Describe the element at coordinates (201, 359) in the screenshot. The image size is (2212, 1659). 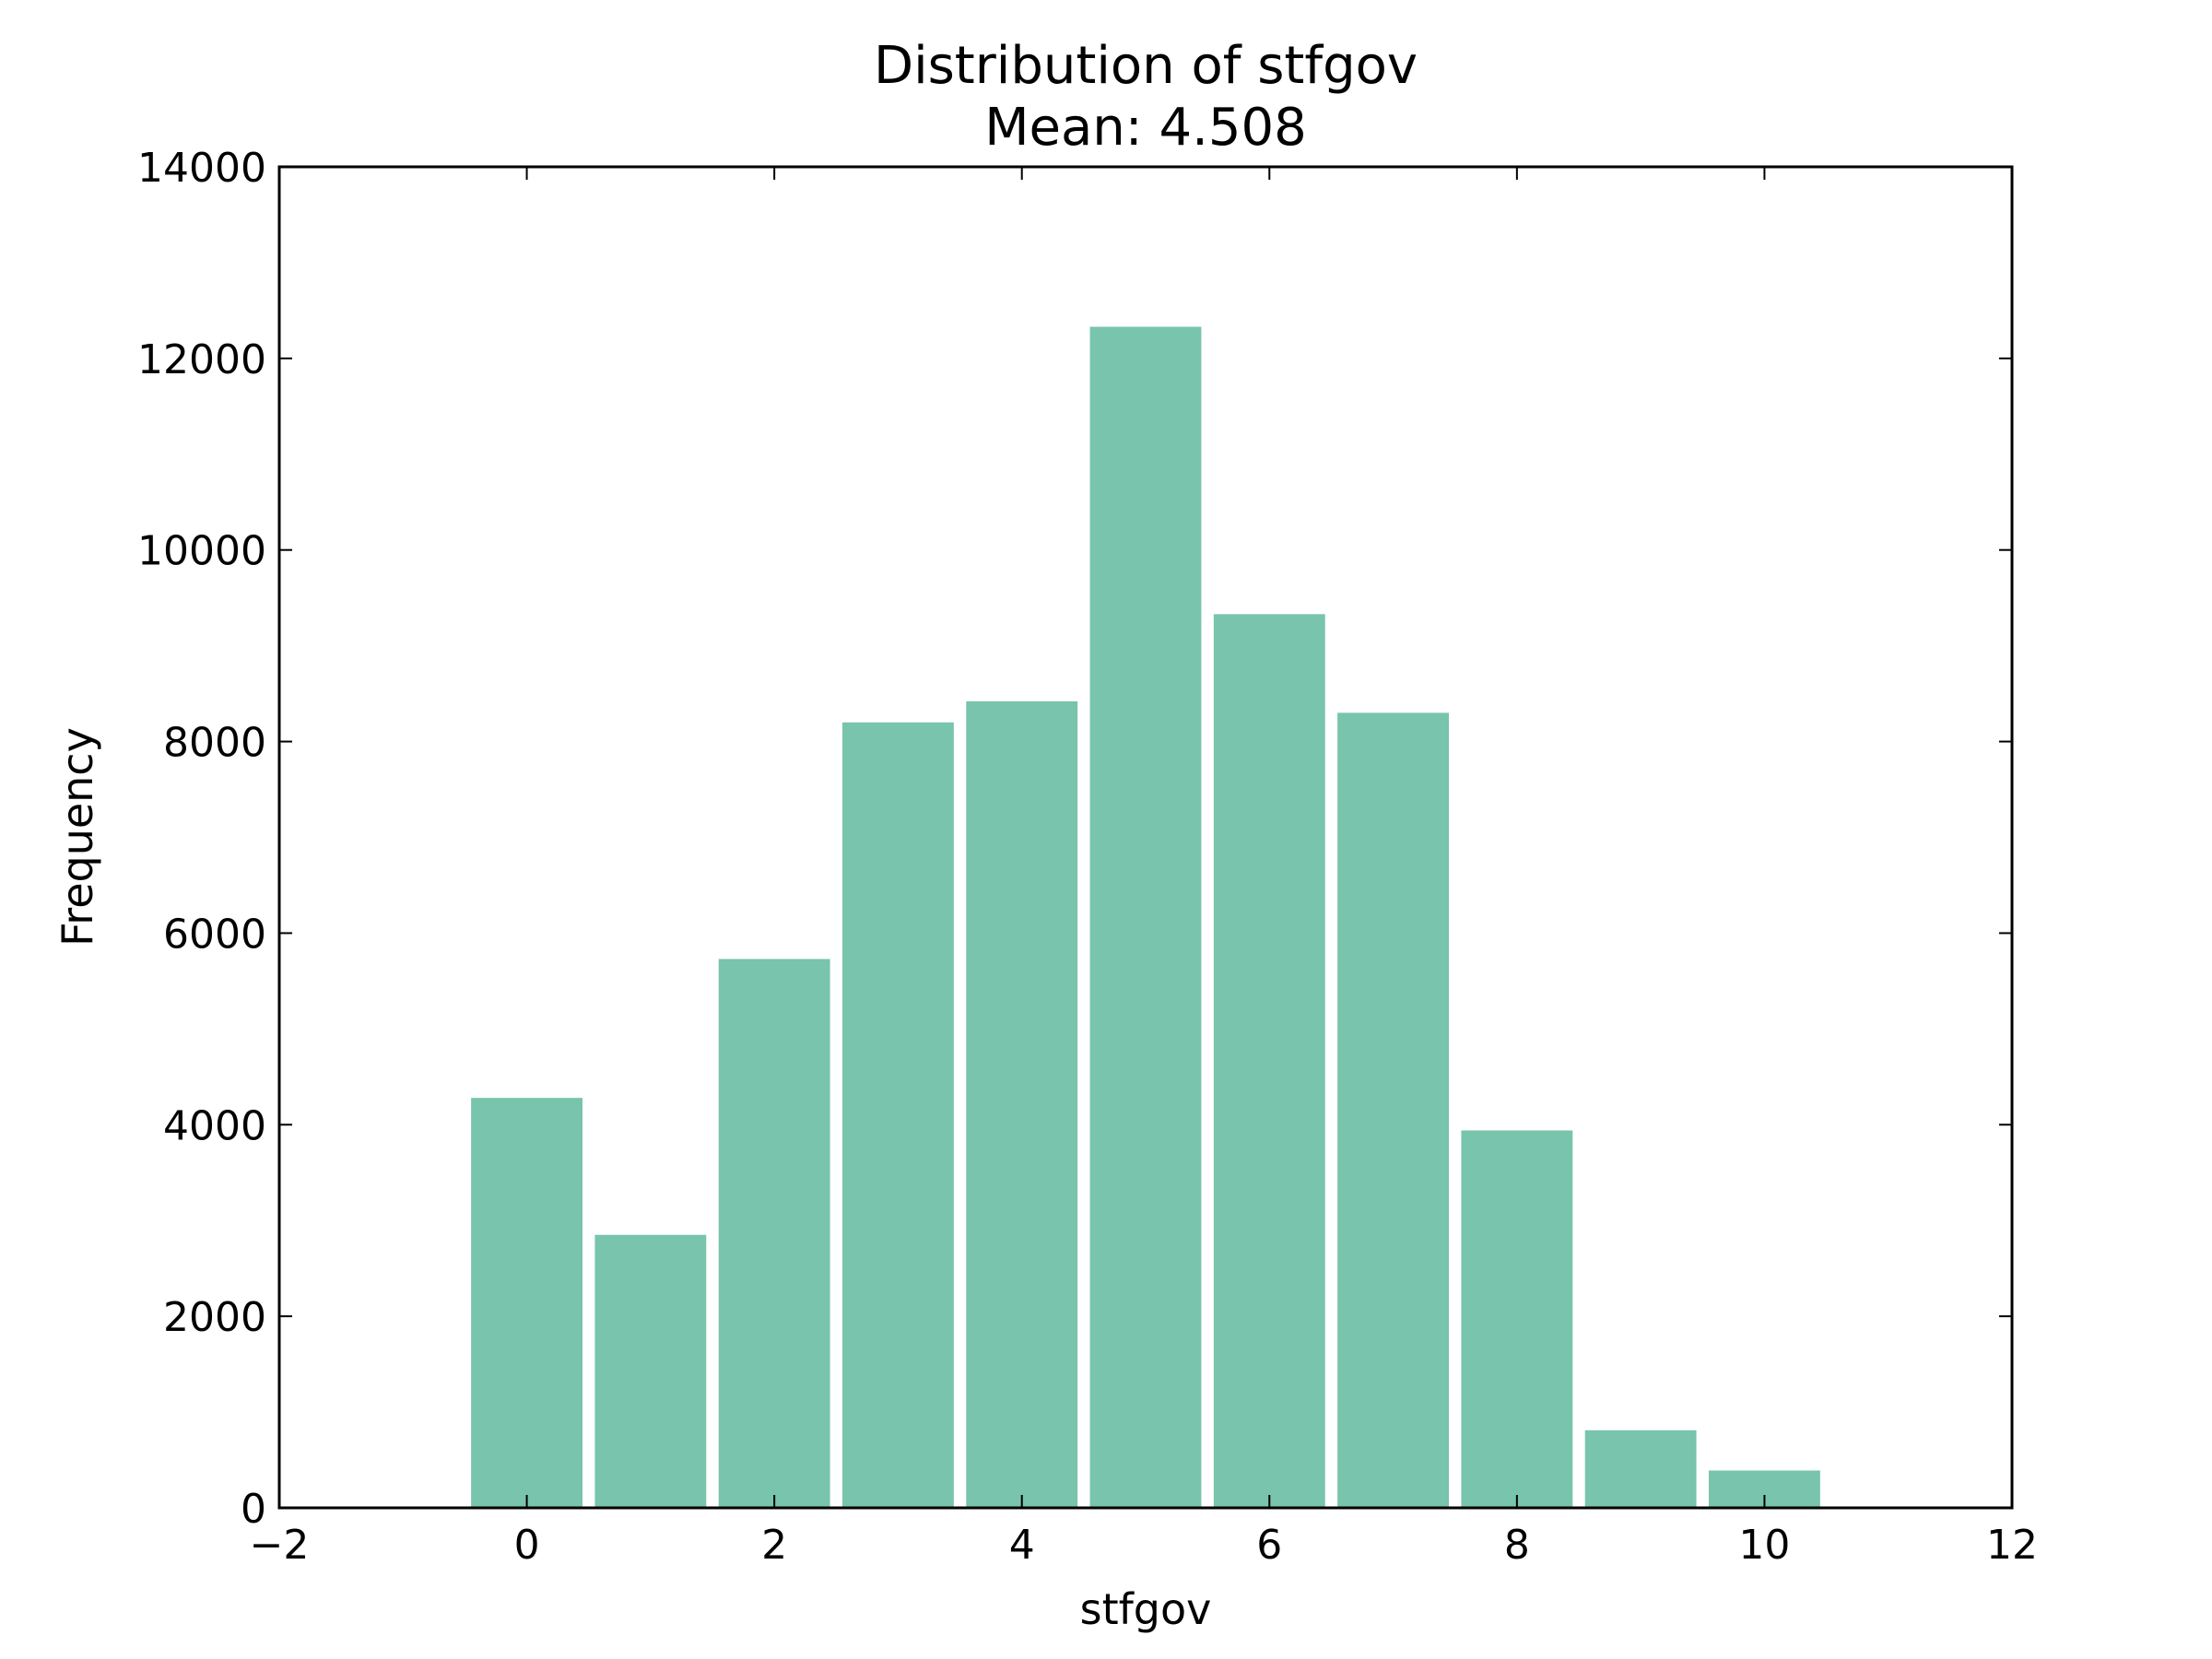
I see `y-tick-label: 12000` at that location.